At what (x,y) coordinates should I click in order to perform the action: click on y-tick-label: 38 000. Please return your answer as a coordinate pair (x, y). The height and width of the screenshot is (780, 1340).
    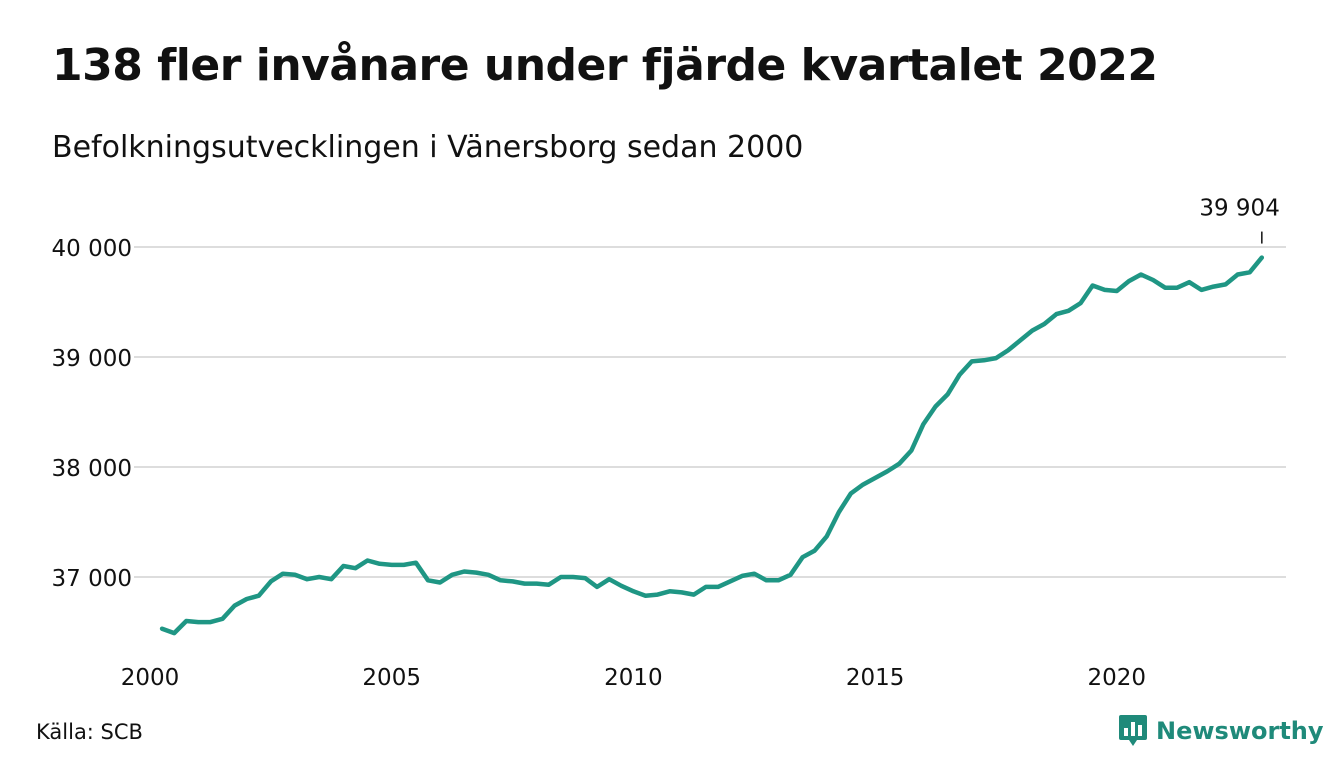
    Looking at the image, I should click on (92, 469).